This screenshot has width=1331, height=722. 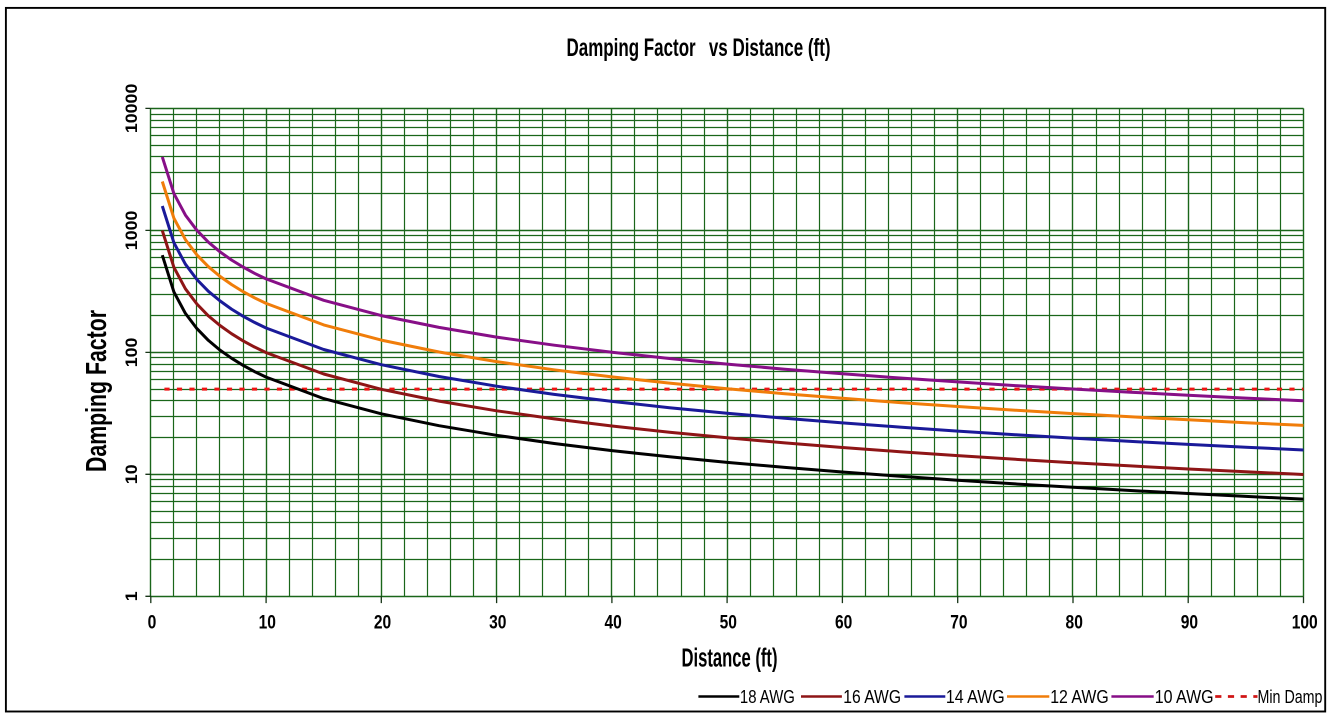 I want to click on svg-text: 70, so click(x=958, y=623).